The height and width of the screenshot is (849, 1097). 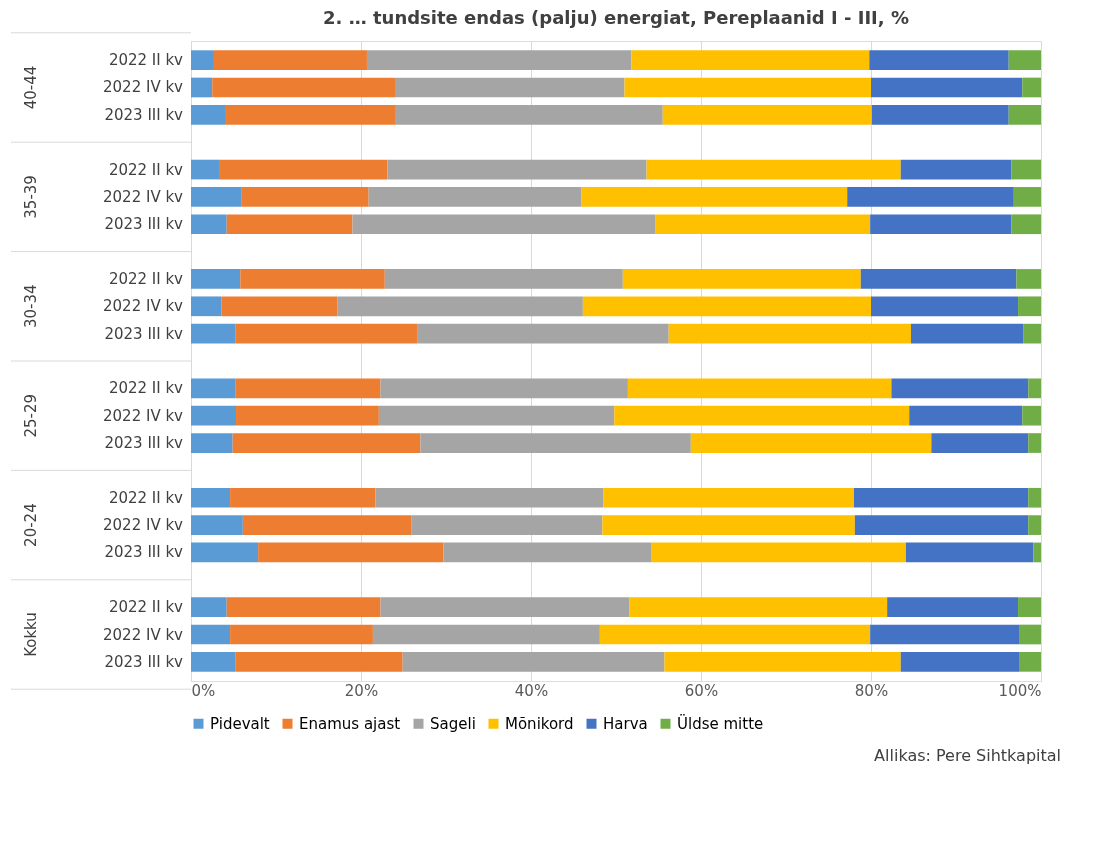 I want to click on legend-label: Pidevalt, so click(x=240, y=723).